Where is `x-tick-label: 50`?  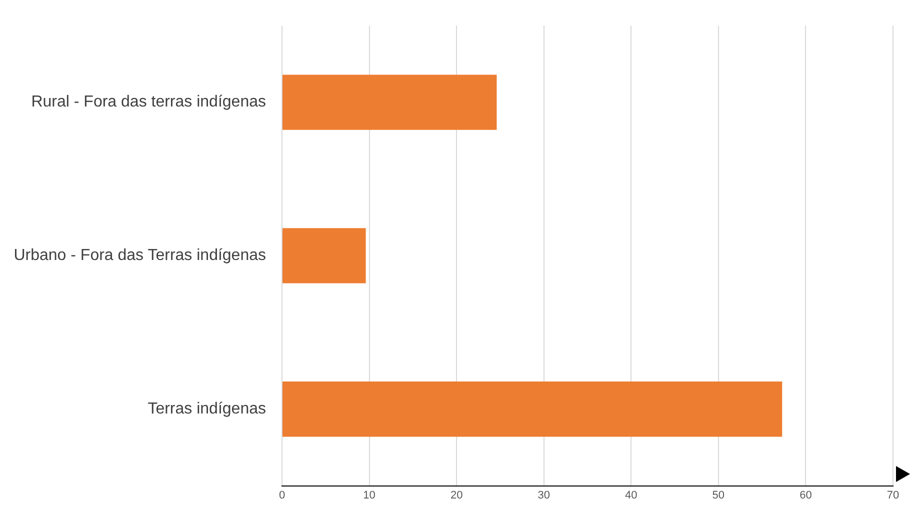
x-tick-label: 50 is located at coordinates (718, 495).